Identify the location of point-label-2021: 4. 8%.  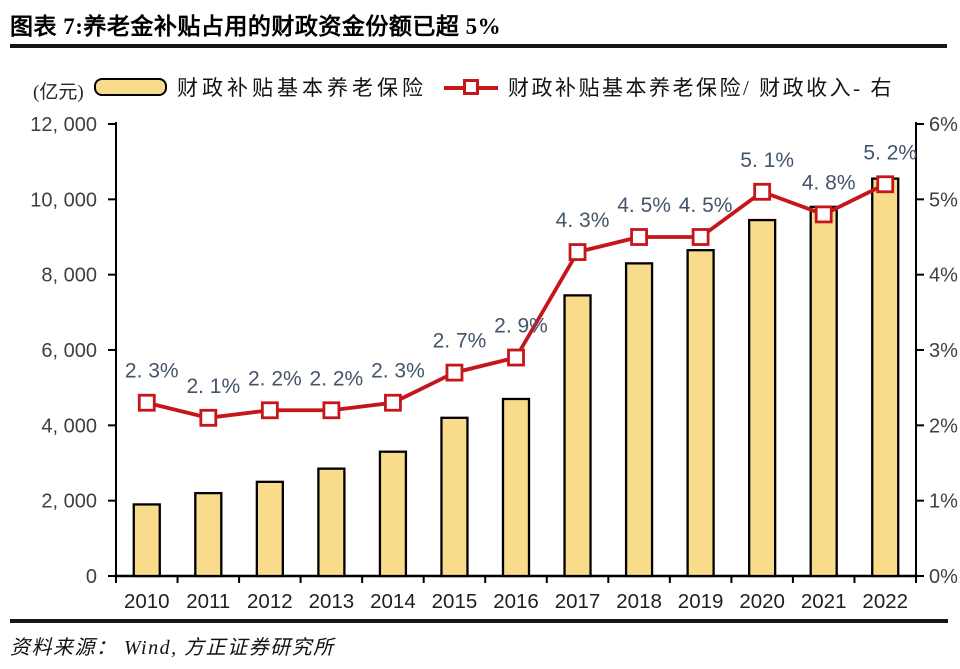
(829, 182).